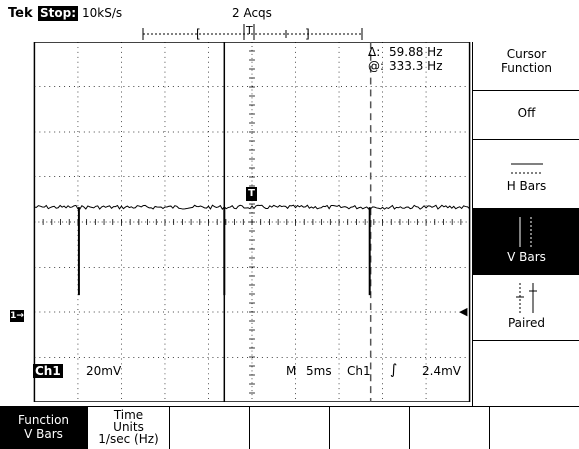 This screenshot has height=449, width=579. What do you see at coordinates (394, 370) in the screenshot?
I see `trigger-slope-icon: ∫` at bounding box center [394, 370].